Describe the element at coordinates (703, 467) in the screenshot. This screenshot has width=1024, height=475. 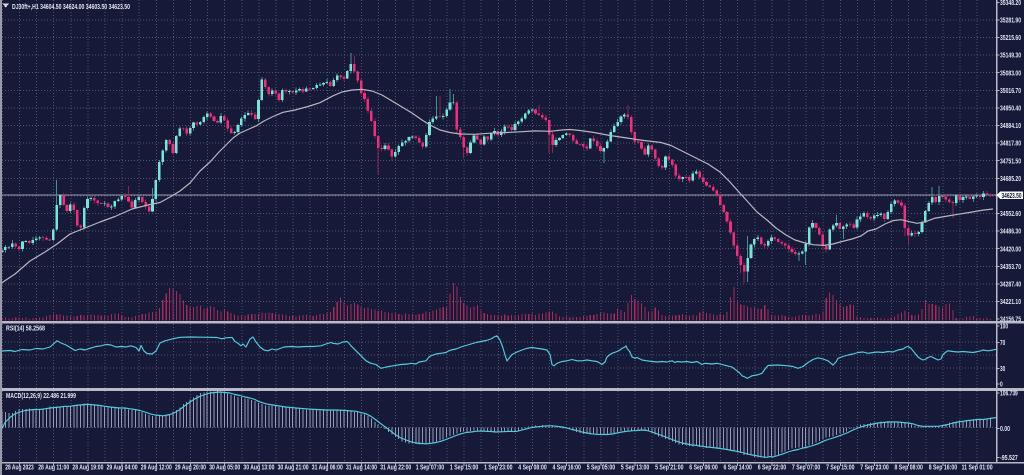
I see `svg-text: 6 Sep 06:00` at that location.